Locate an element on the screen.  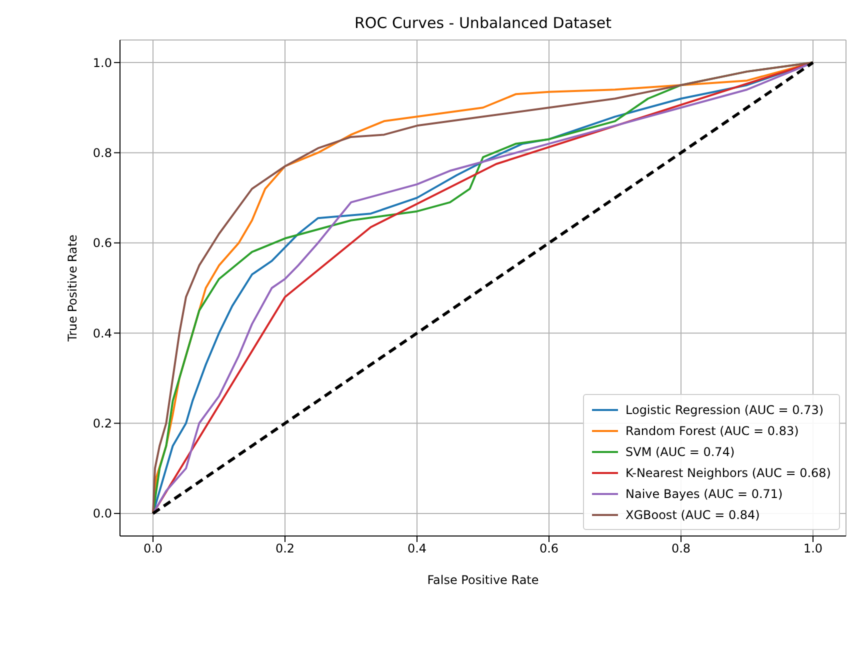
chart-title: ROC Curves - Unbalanced Dataset is located at coordinates (483, 23).